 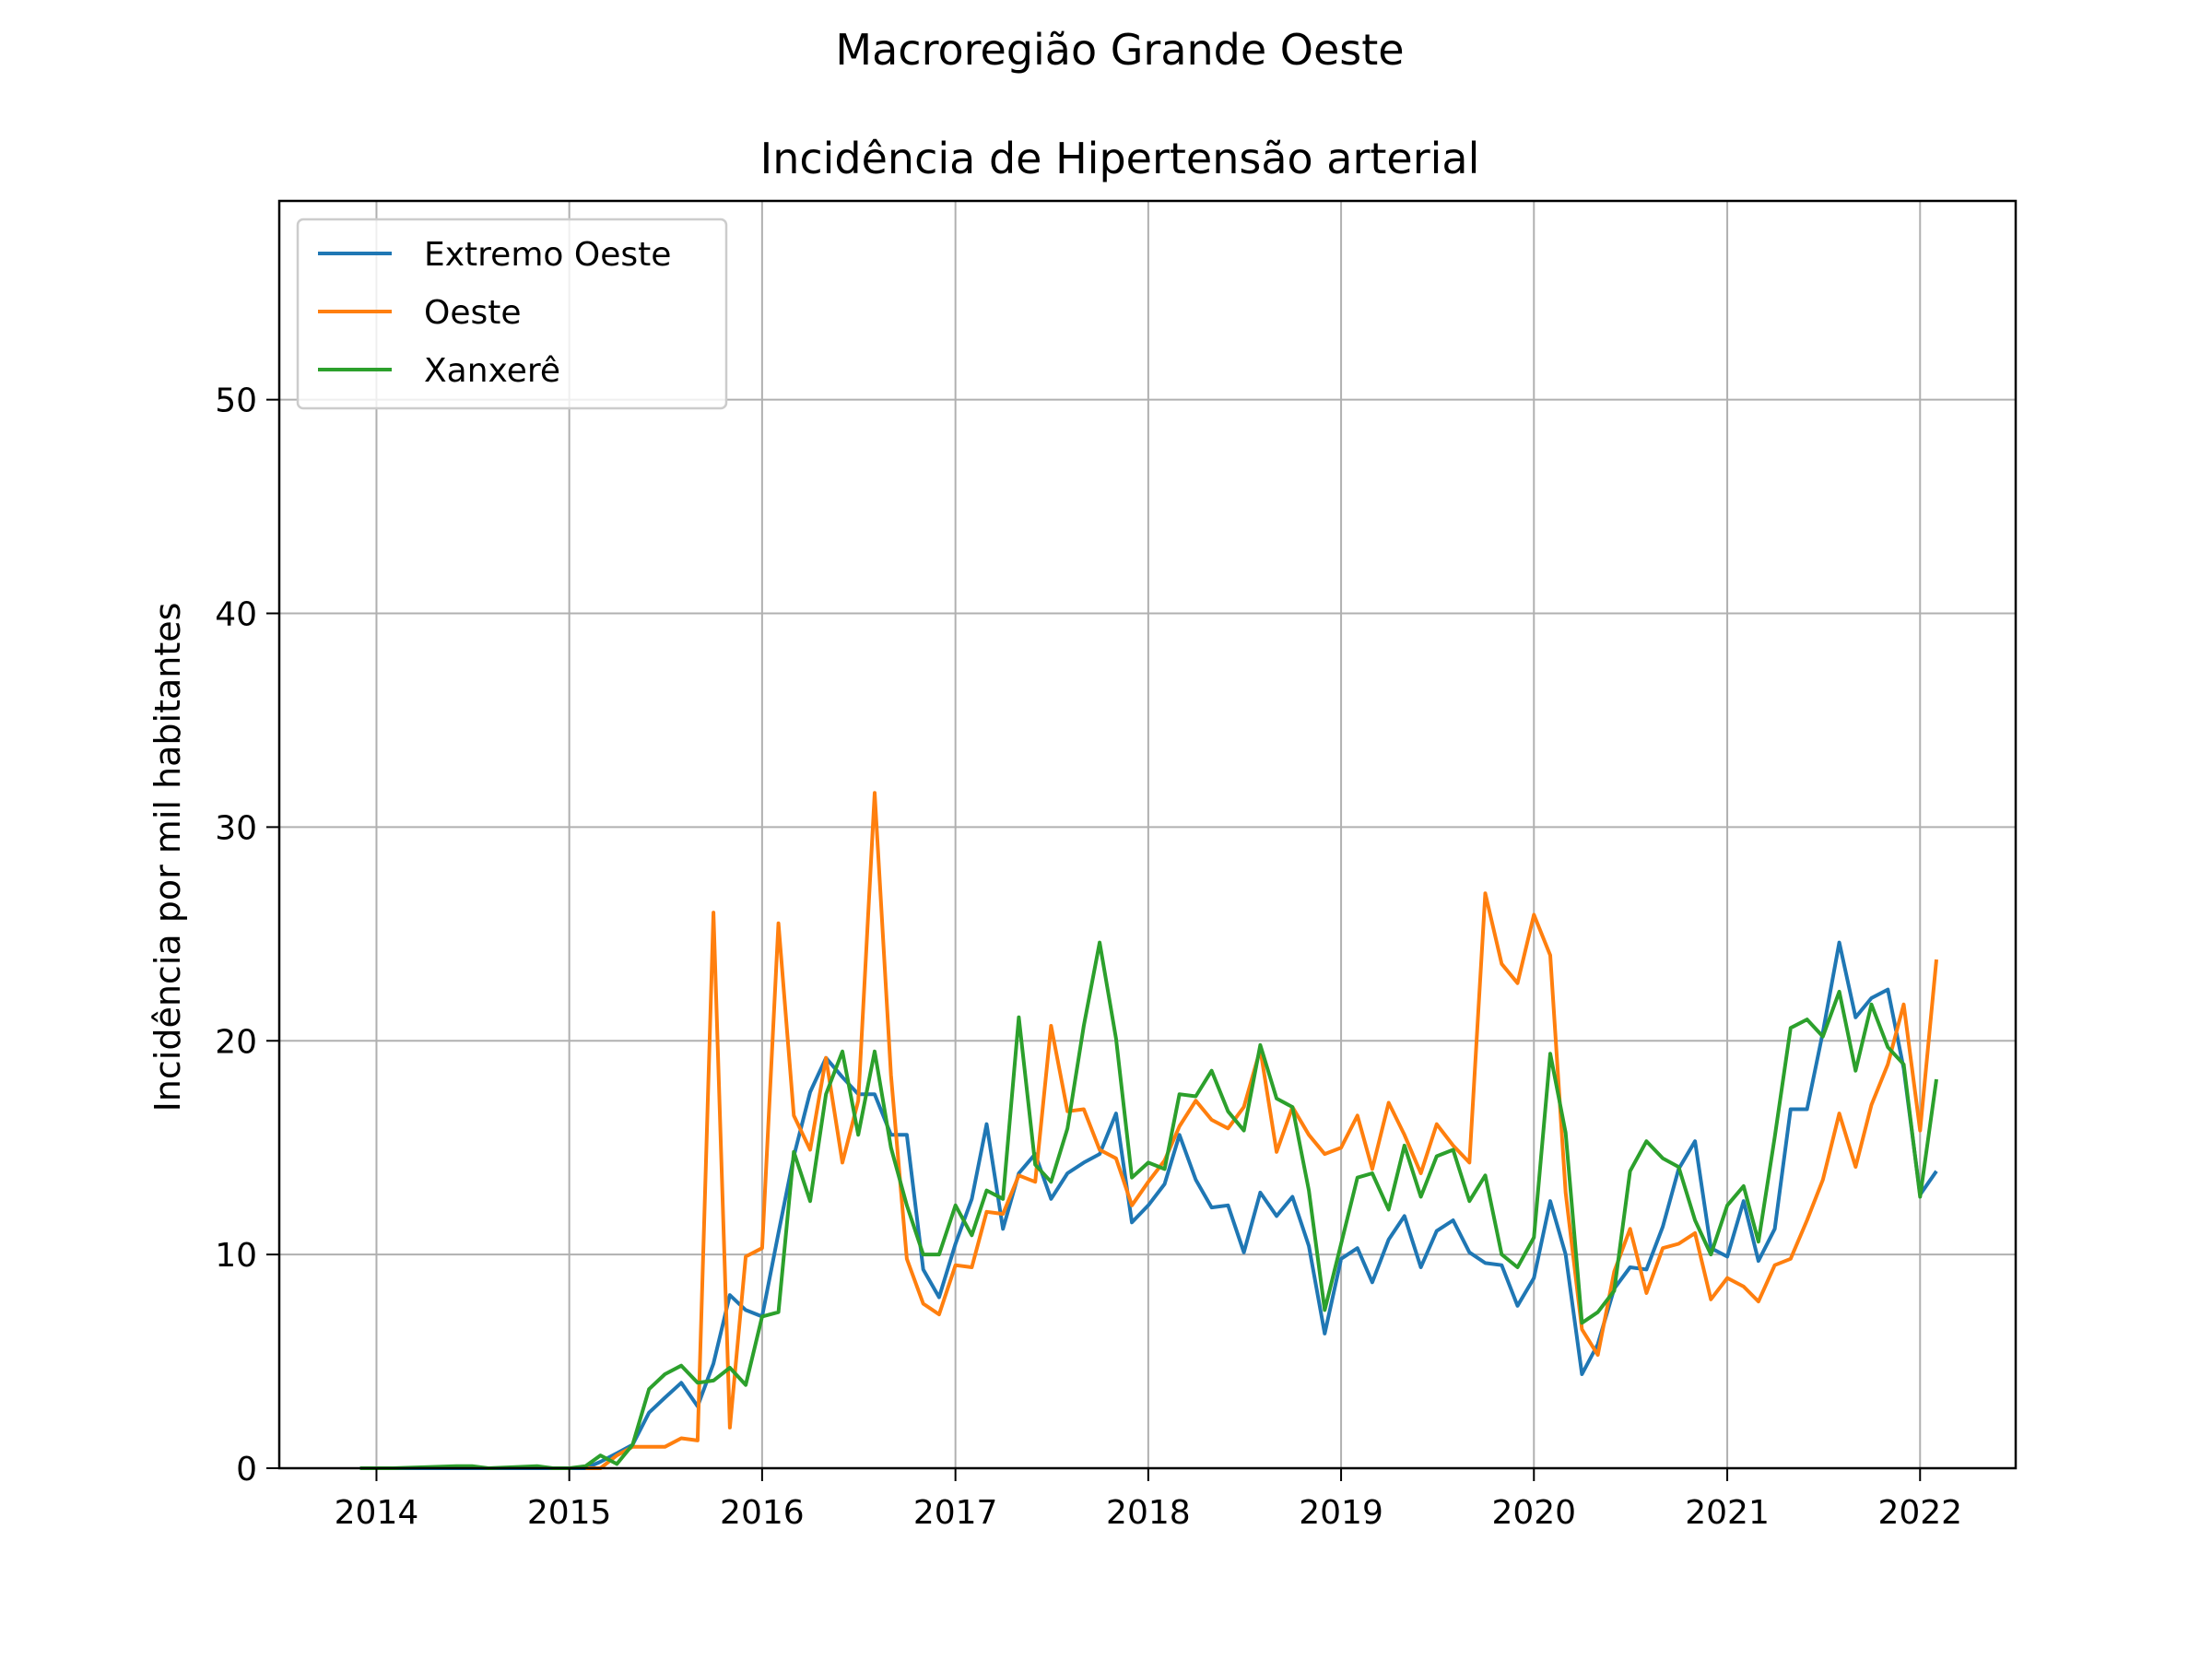 What do you see at coordinates (1919, 1513) in the screenshot?
I see `x-tick-label: 2022` at bounding box center [1919, 1513].